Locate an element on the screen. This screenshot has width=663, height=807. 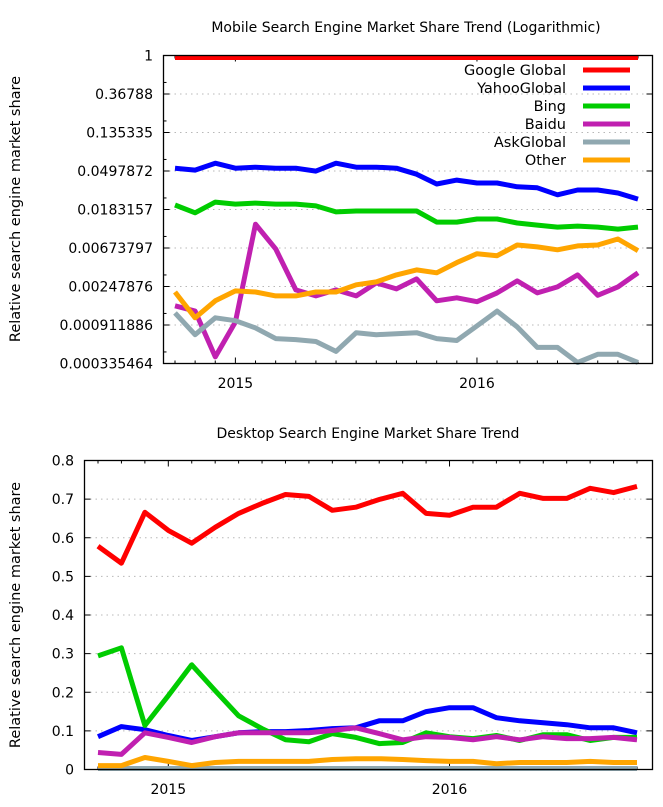
desktop-series-google-global is located at coordinates (367, 524).